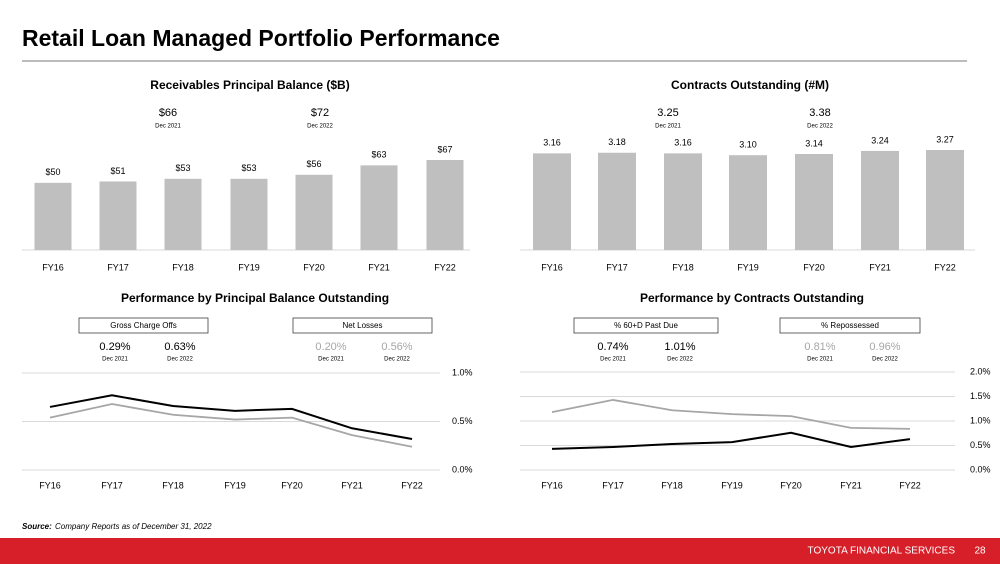  I want to click on data-label: 3.10, so click(748, 145).